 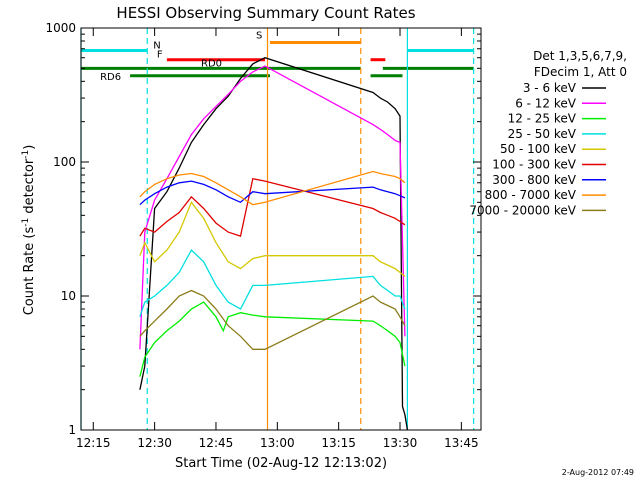 What do you see at coordinates (156, 45) in the screenshot?
I see `flag-label-n: N` at bounding box center [156, 45].